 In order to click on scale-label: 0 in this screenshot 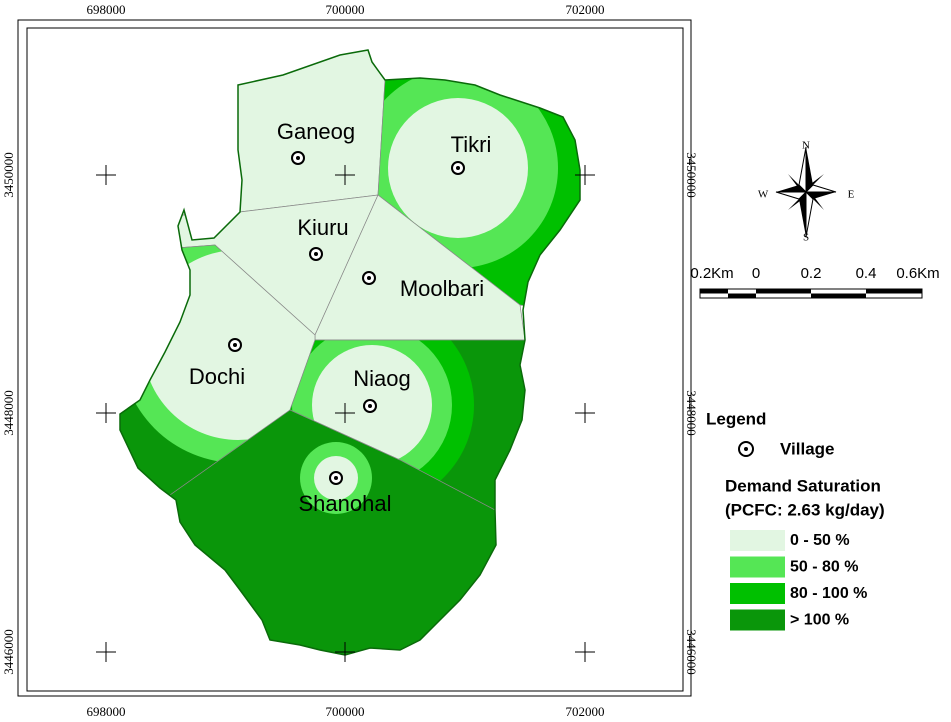, I will do `click(756, 273)`.